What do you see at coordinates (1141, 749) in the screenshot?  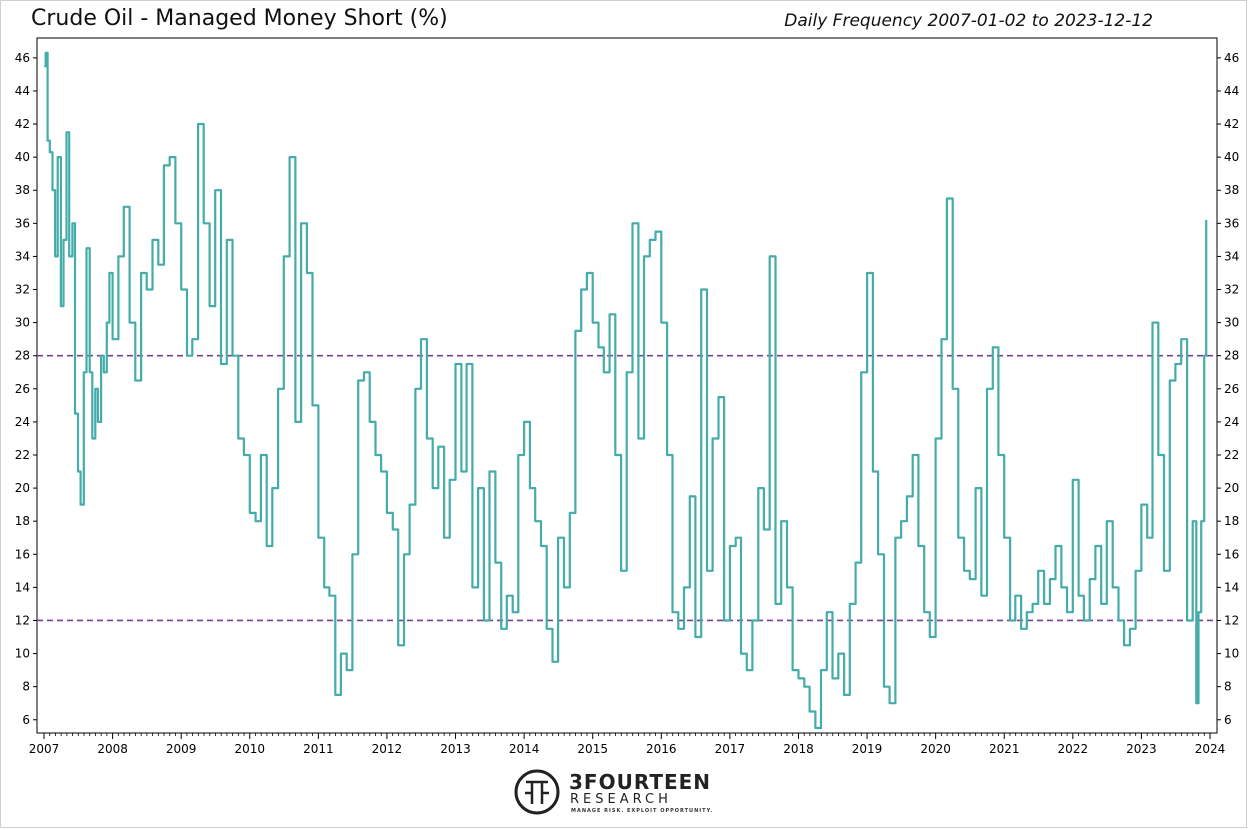 I see `x-tick-label-2023: 2023` at bounding box center [1141, 749].